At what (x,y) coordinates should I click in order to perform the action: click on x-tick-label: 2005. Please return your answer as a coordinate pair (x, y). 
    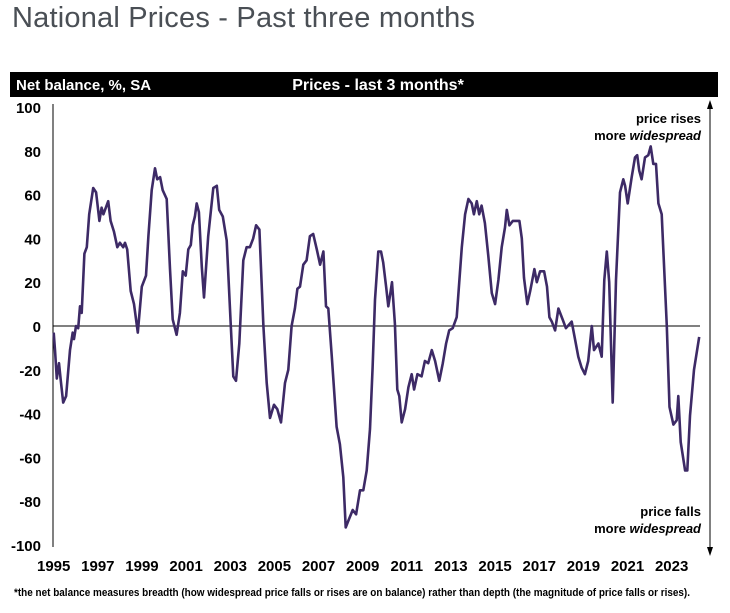
    Looking at the image, I should click on (274, 566).